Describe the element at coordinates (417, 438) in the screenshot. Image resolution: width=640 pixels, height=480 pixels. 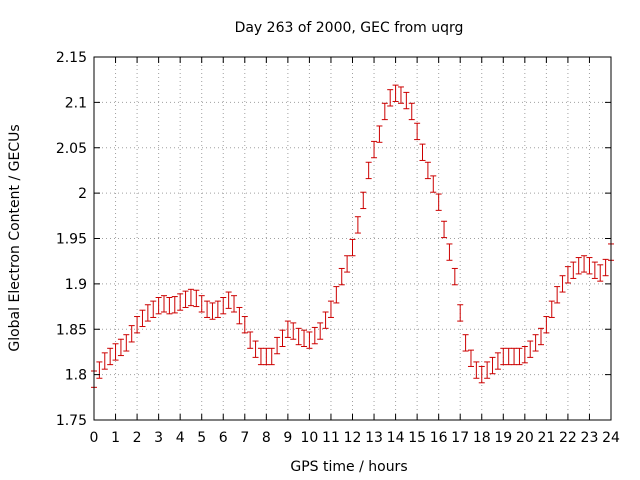
I see `x-tick-label: 15` at that location.